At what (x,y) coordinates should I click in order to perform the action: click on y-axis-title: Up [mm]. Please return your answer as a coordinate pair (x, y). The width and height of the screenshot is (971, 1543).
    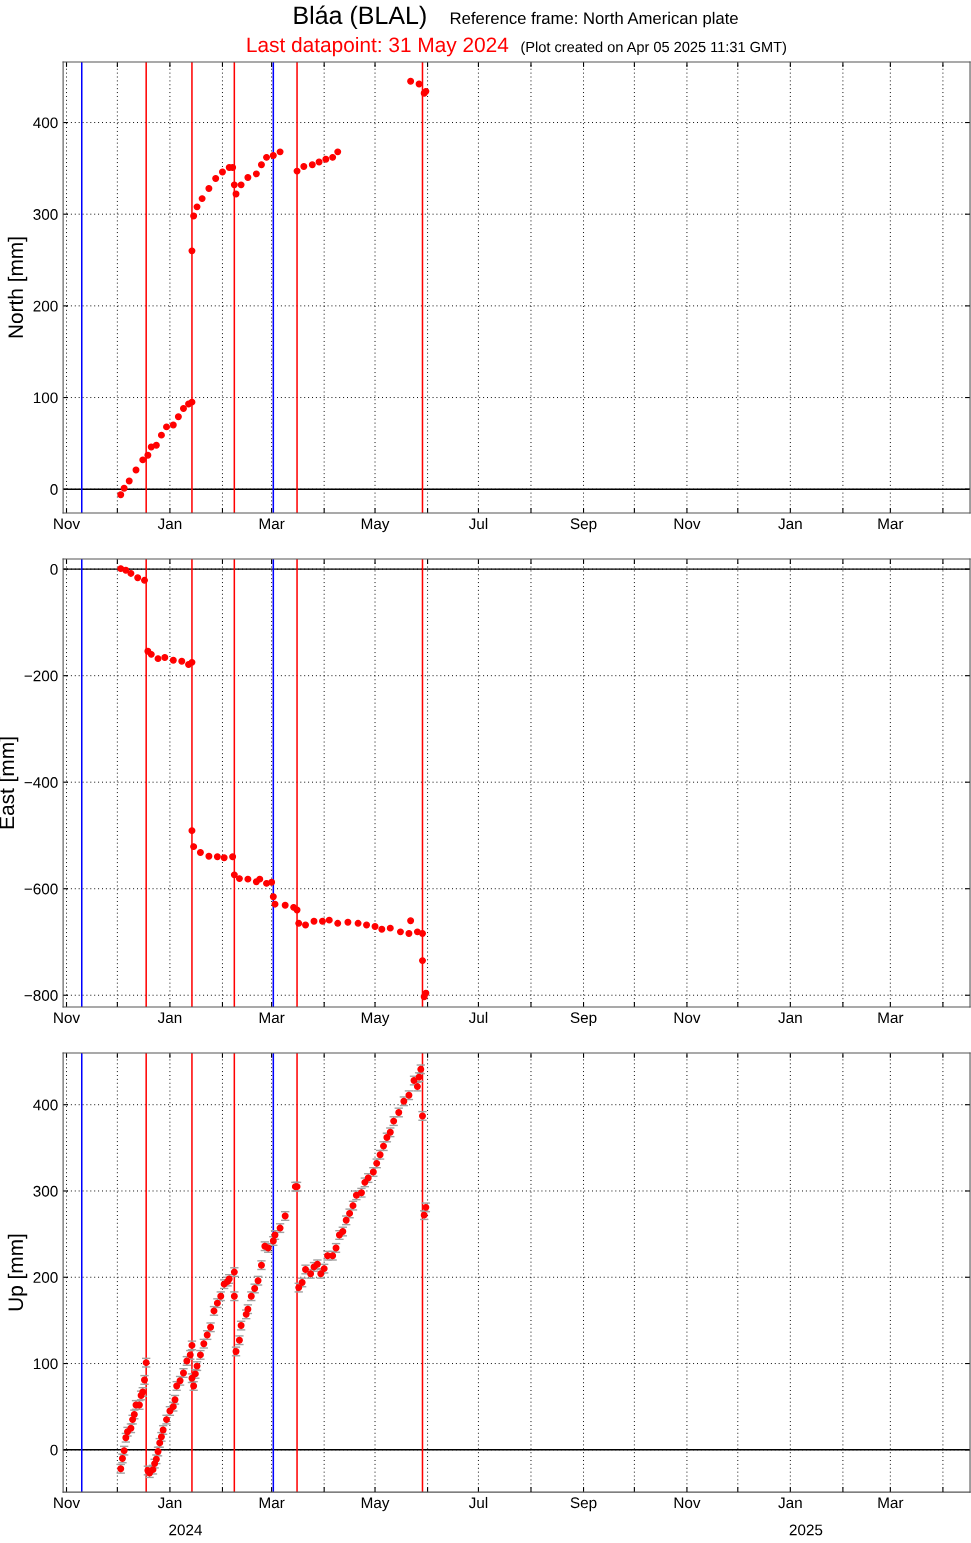
    Looking at the image, I should click on (17, 1272).